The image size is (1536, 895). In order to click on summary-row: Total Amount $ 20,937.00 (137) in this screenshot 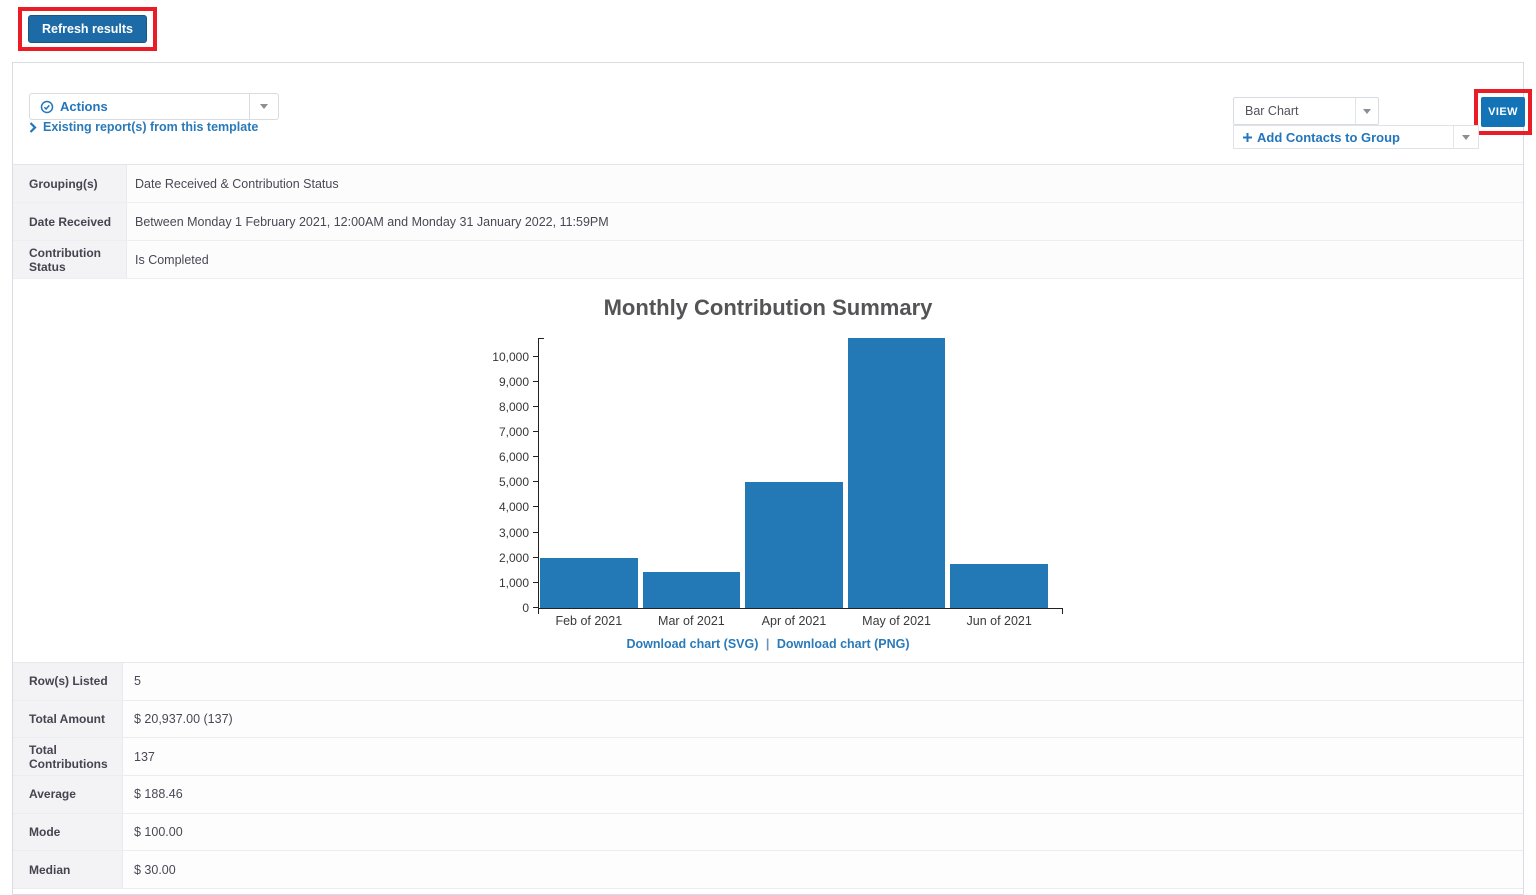, I will do `click(768, 719)`.